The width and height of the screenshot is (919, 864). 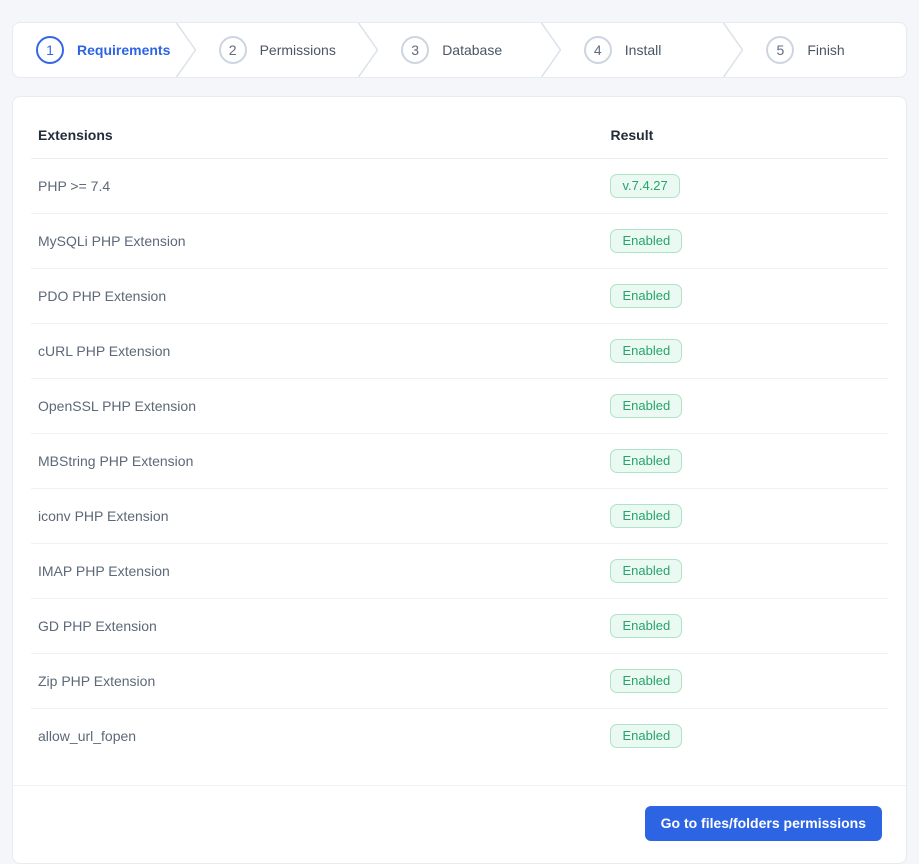 What do you see at coordinates (597, 50) in the screenshot?
I see `step-number-circle: 4` at bounding box center [597, 50].